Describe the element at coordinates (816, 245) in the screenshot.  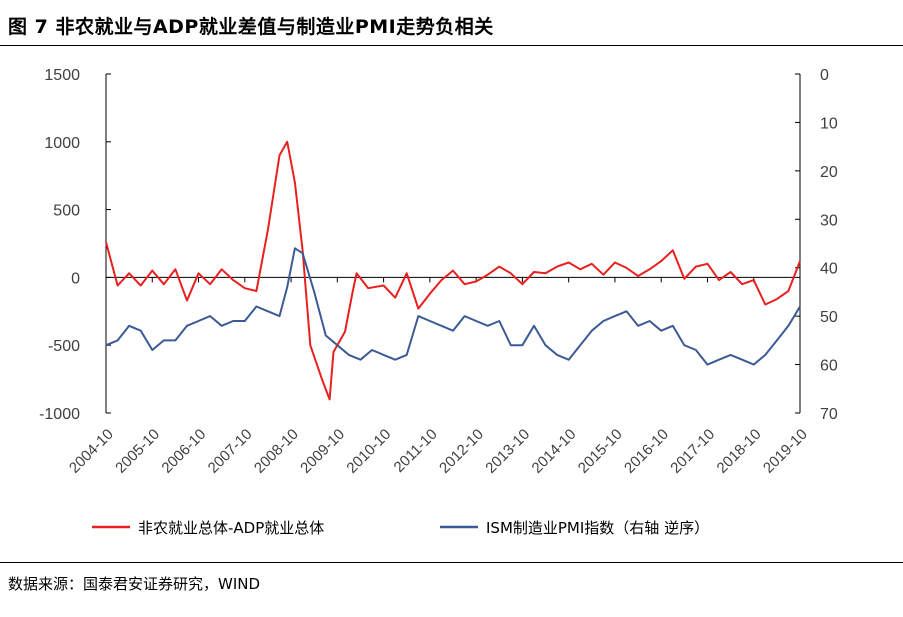
I see `right-axis: 0 10 20 30 40 50 60 70` at that location.